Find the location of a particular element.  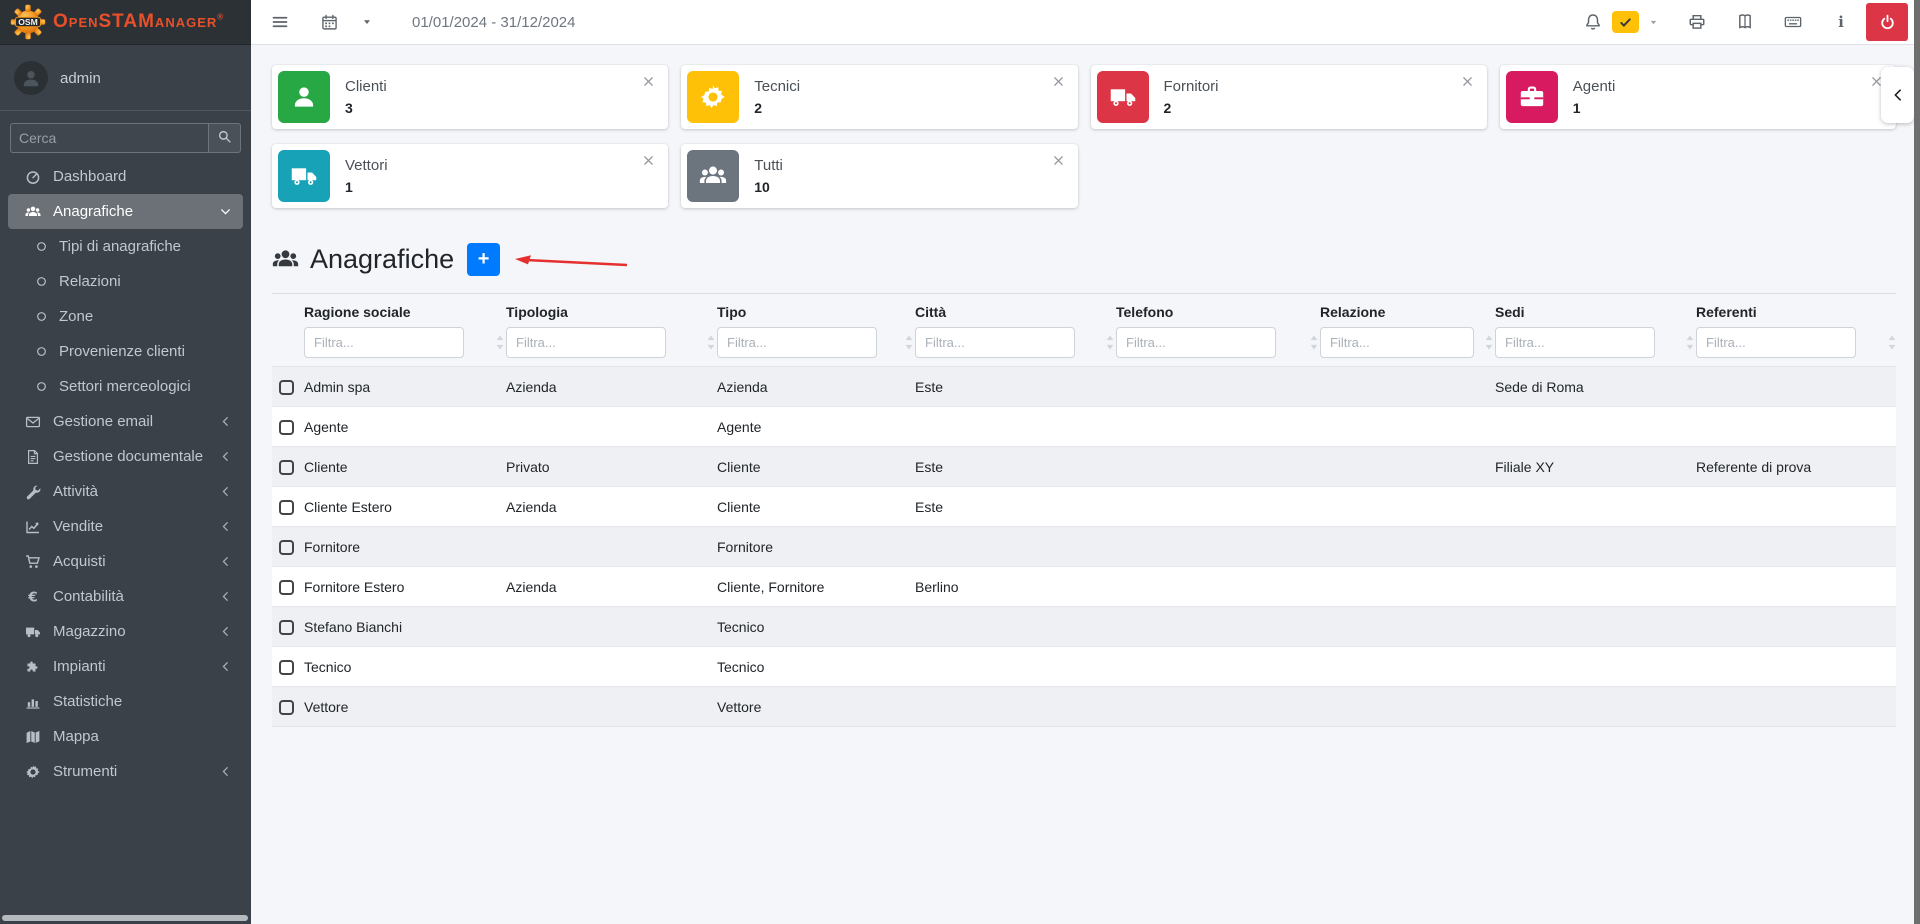

sidebar-item-strumenti: Strumenti is located at coordinates (125, 771).